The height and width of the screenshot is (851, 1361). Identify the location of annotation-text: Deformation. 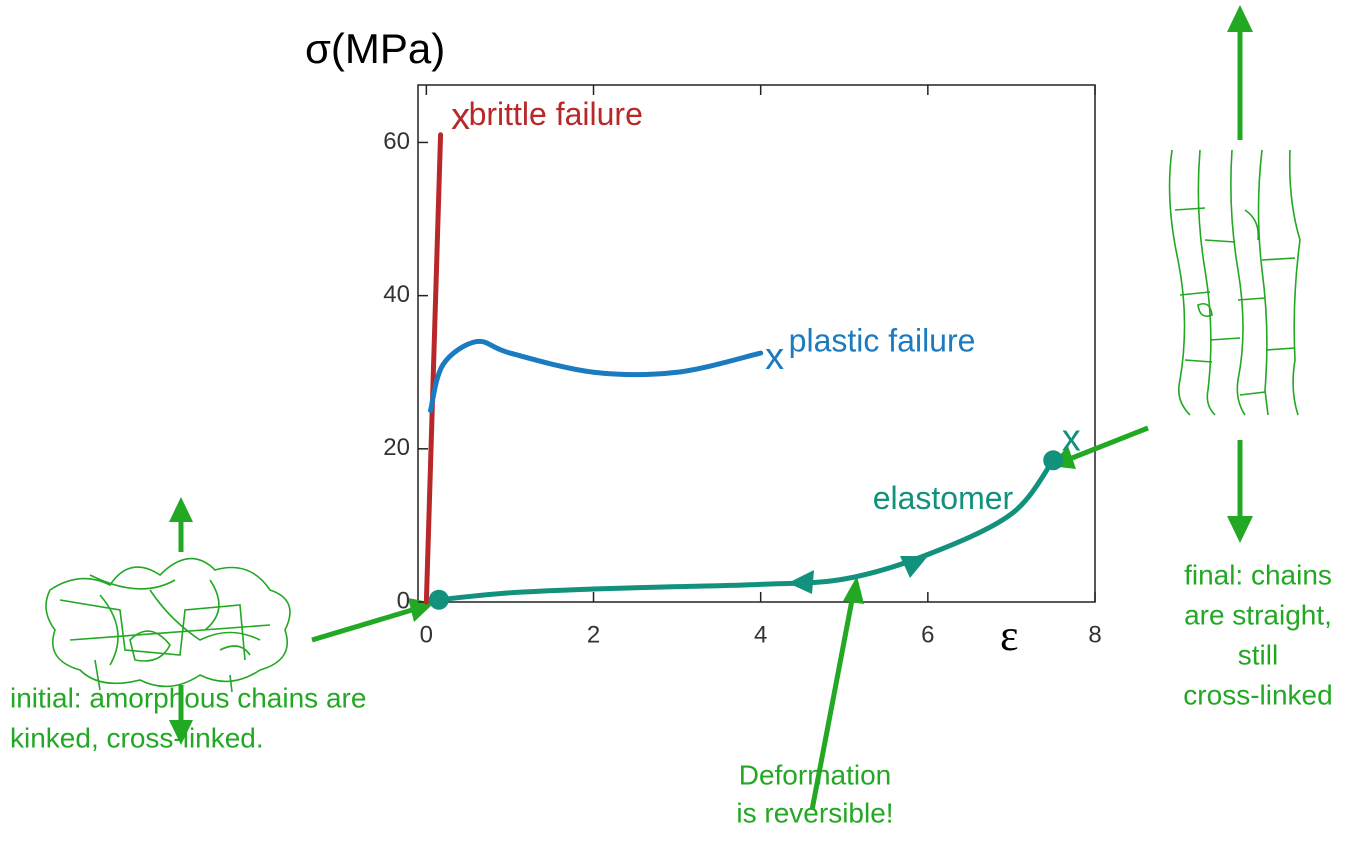
(815, 774).